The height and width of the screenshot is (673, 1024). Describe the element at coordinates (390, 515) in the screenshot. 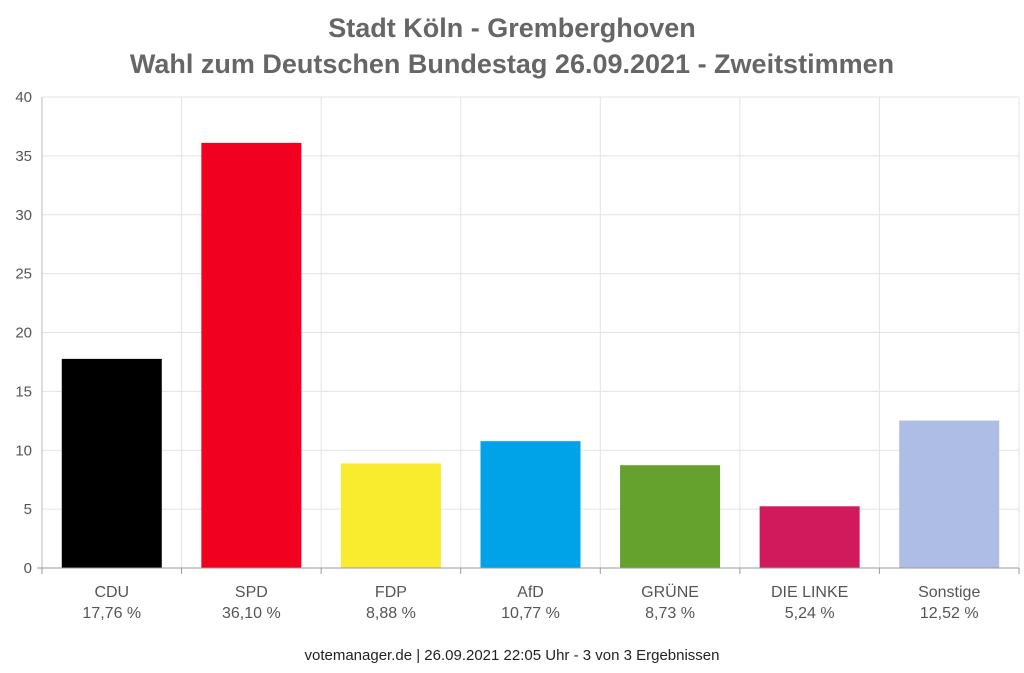

I see `bar-fdp` at that location.